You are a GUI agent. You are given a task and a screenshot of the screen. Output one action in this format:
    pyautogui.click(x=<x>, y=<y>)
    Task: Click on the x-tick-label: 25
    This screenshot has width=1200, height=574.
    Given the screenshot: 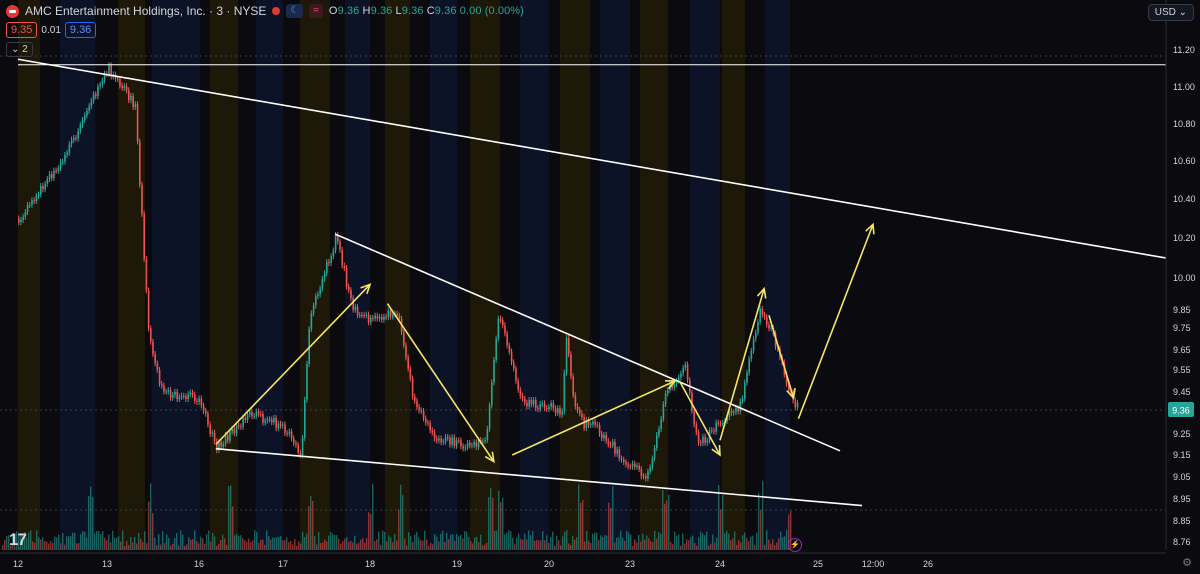 What is the action you would take?
    pyautogui.click(x=818, y=564)
    